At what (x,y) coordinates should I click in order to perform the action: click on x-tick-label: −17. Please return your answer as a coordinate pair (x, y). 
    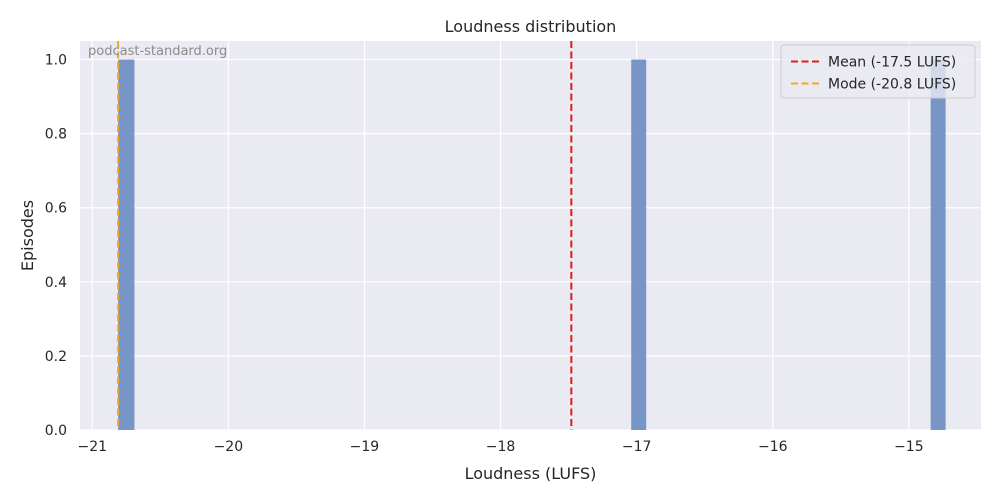
    Looking at the image, I should click on (637, 447).